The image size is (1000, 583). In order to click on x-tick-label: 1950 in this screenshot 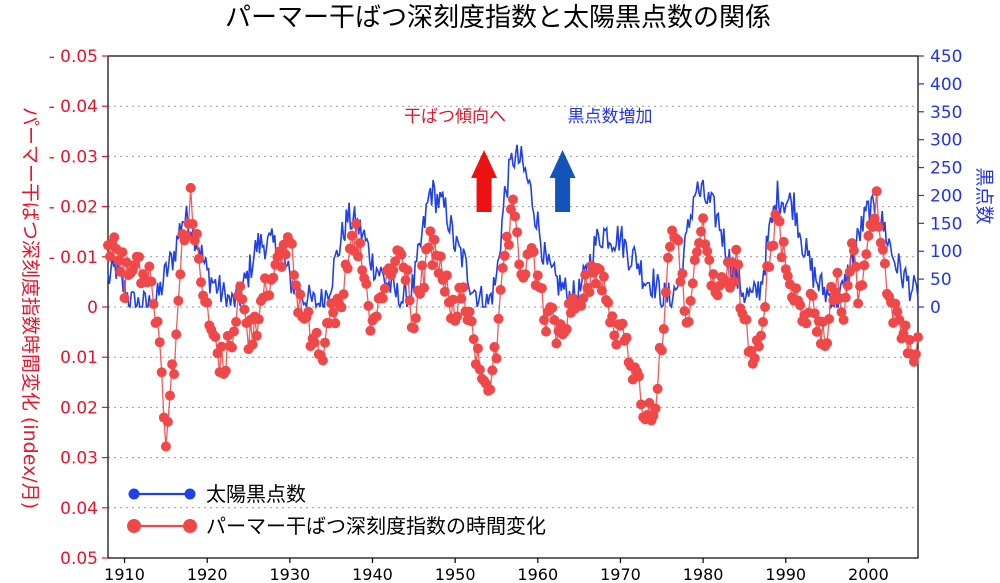, I will do `click(455, 574)`.